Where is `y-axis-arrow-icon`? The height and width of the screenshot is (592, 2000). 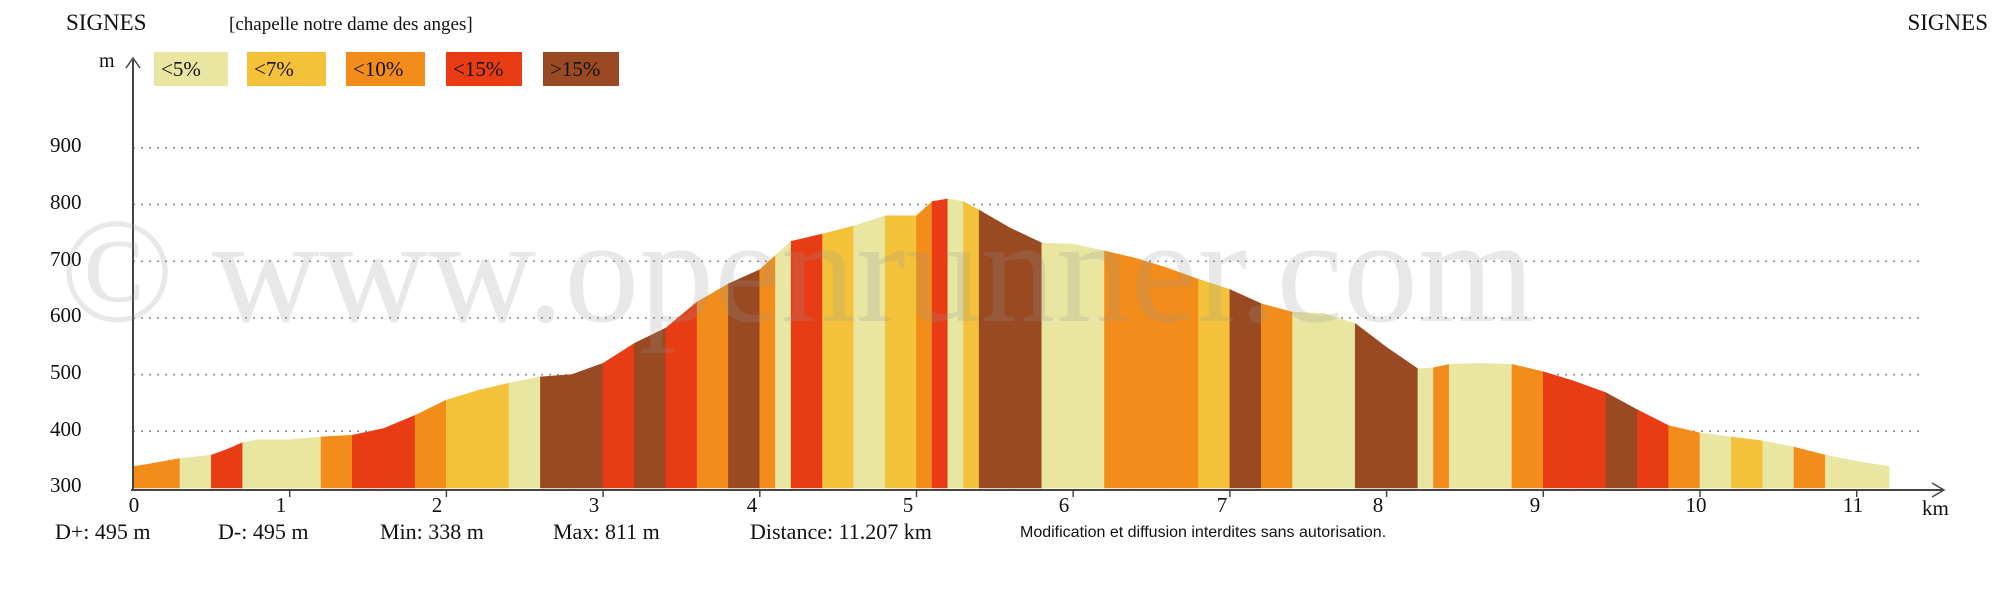 y-axis-arrow-icon is located at coordinates (133, 62).